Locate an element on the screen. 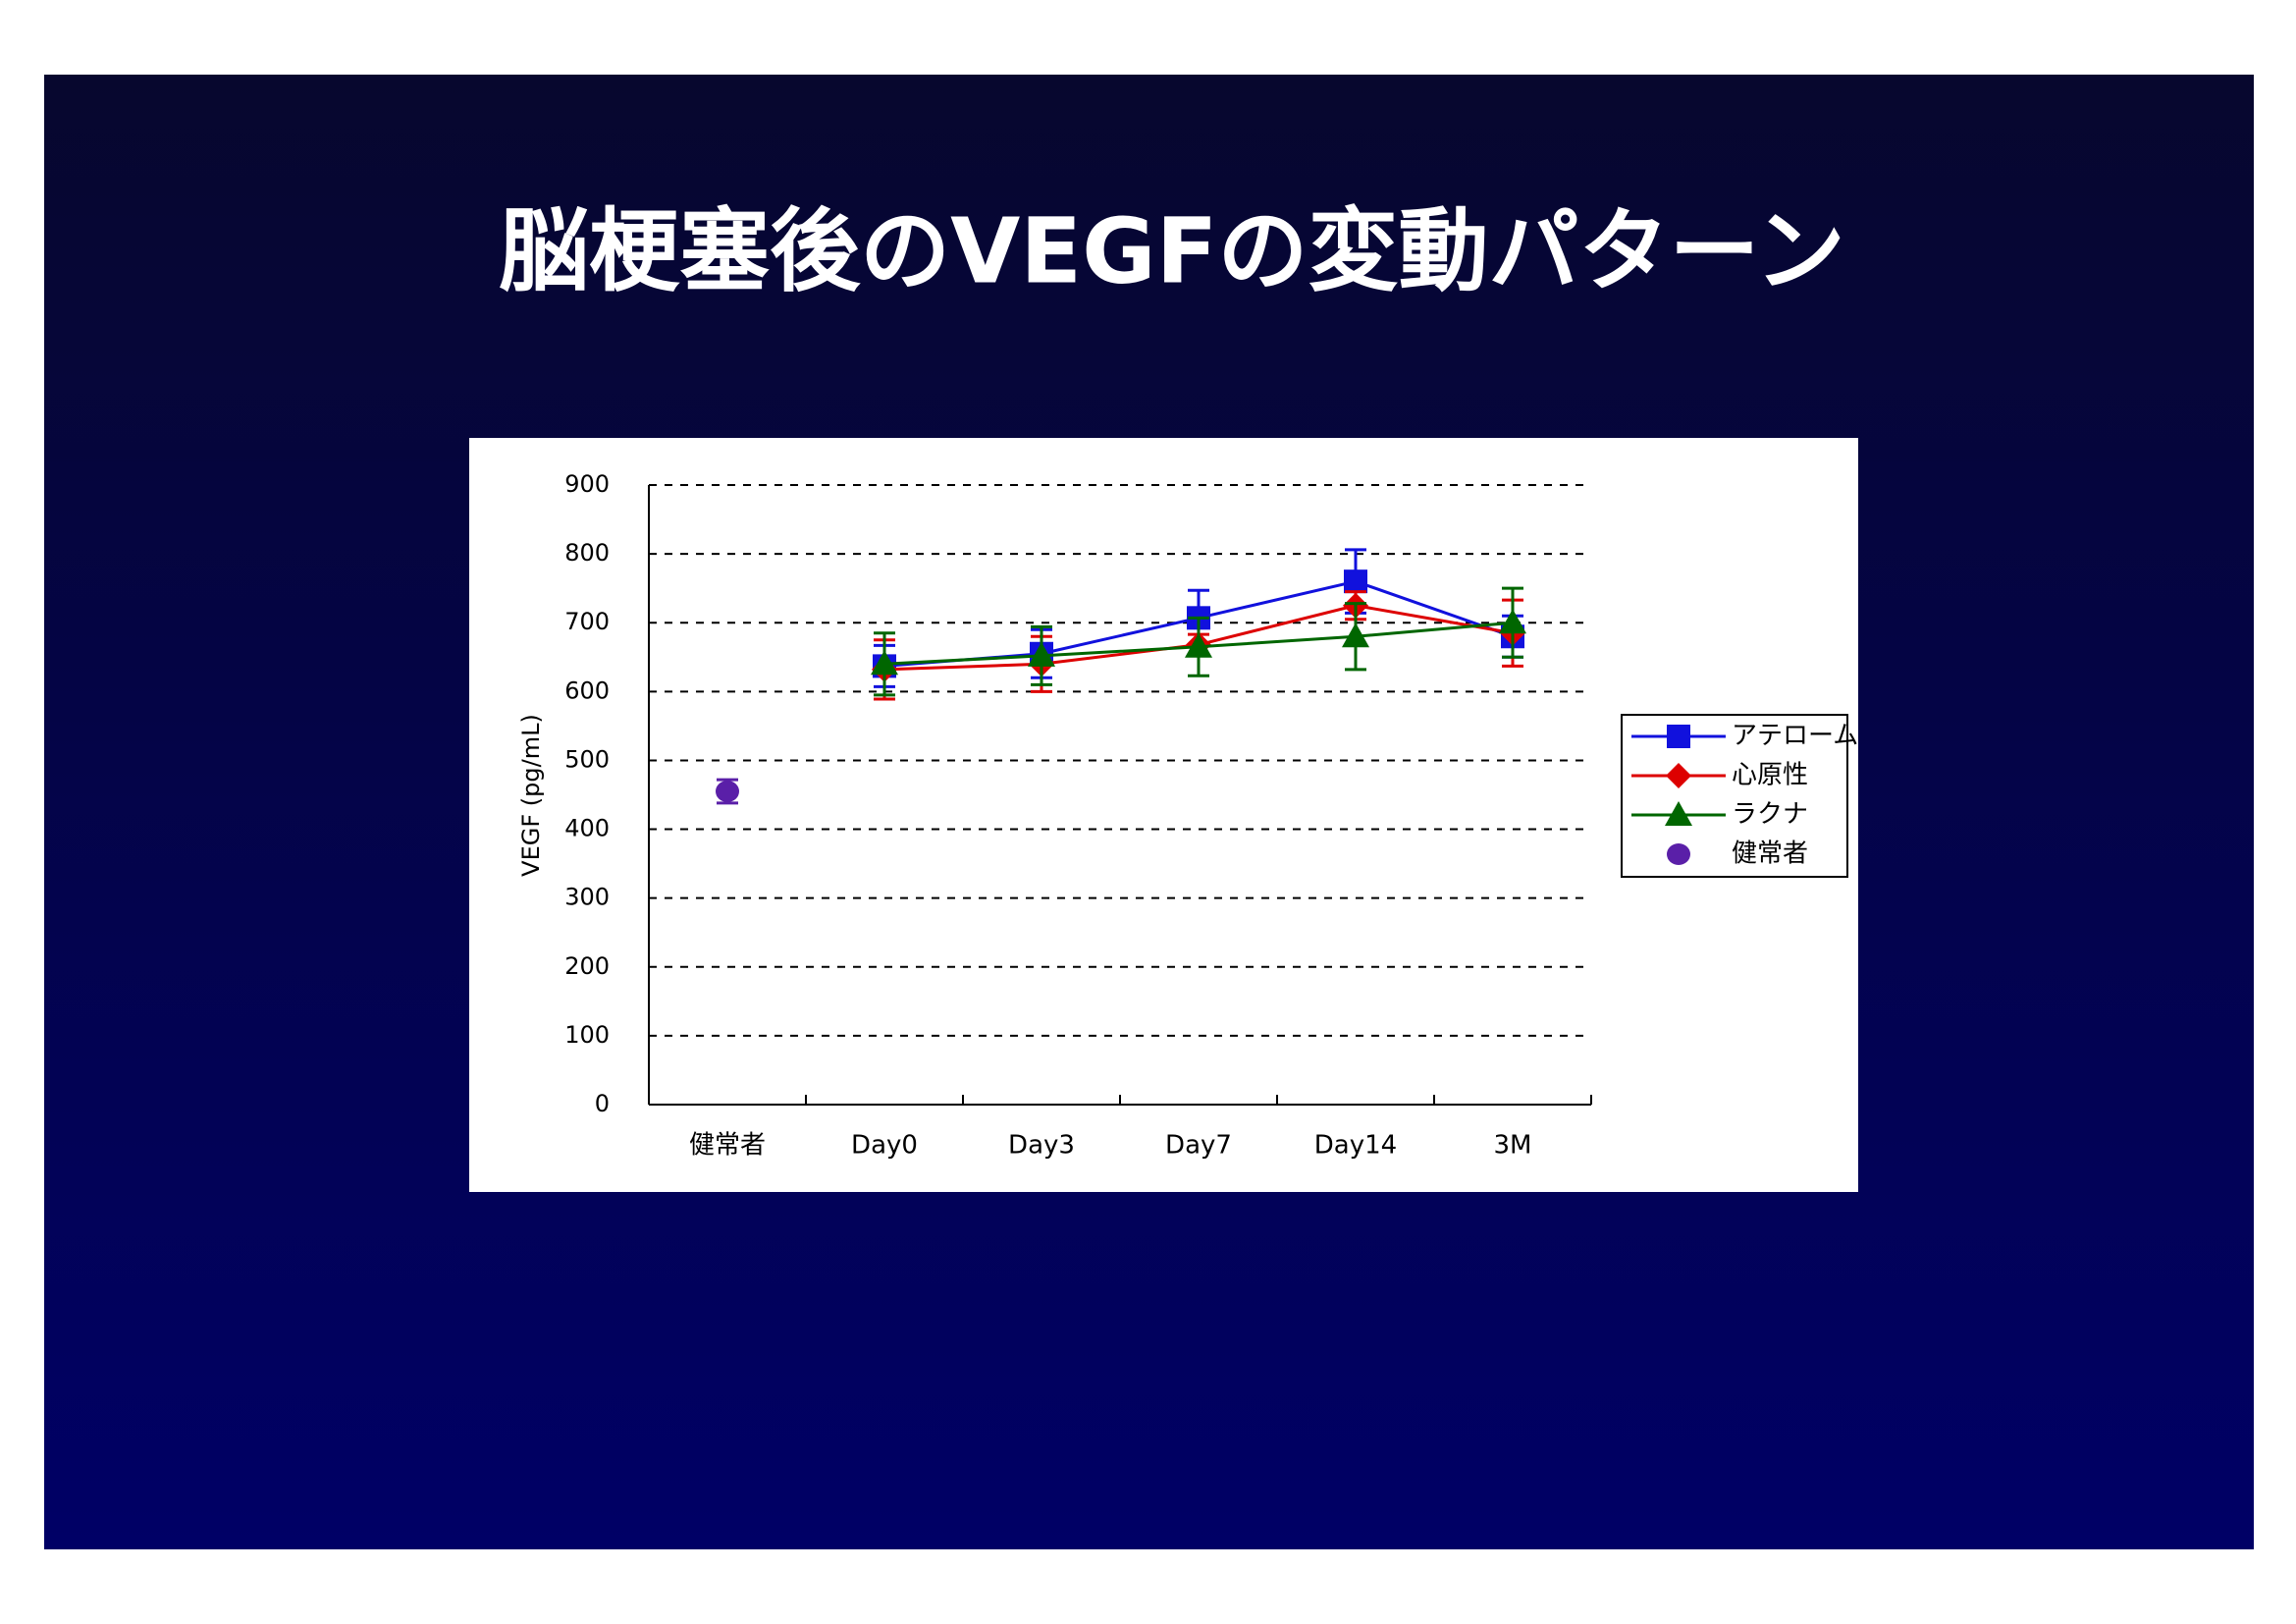 The height and width of the screenshot is (1624, 2296). x-tick-label: Day3 is located at coordinates (1042, 1146).